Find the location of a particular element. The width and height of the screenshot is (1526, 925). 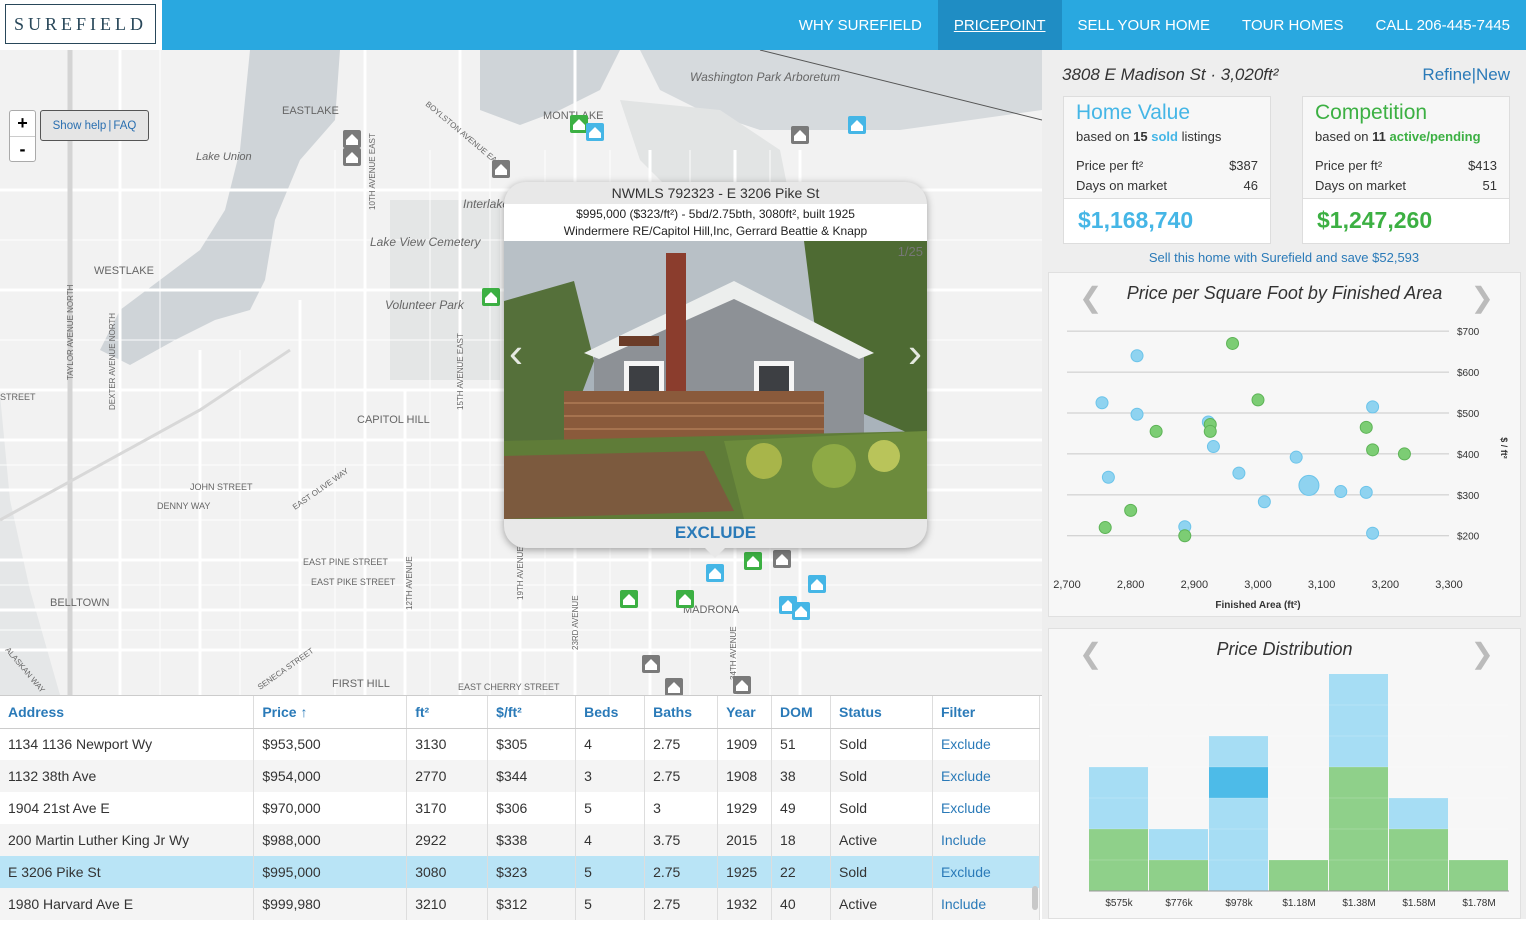

scatter-prev-icon: ❮ is located at coordinates (1091, 297).